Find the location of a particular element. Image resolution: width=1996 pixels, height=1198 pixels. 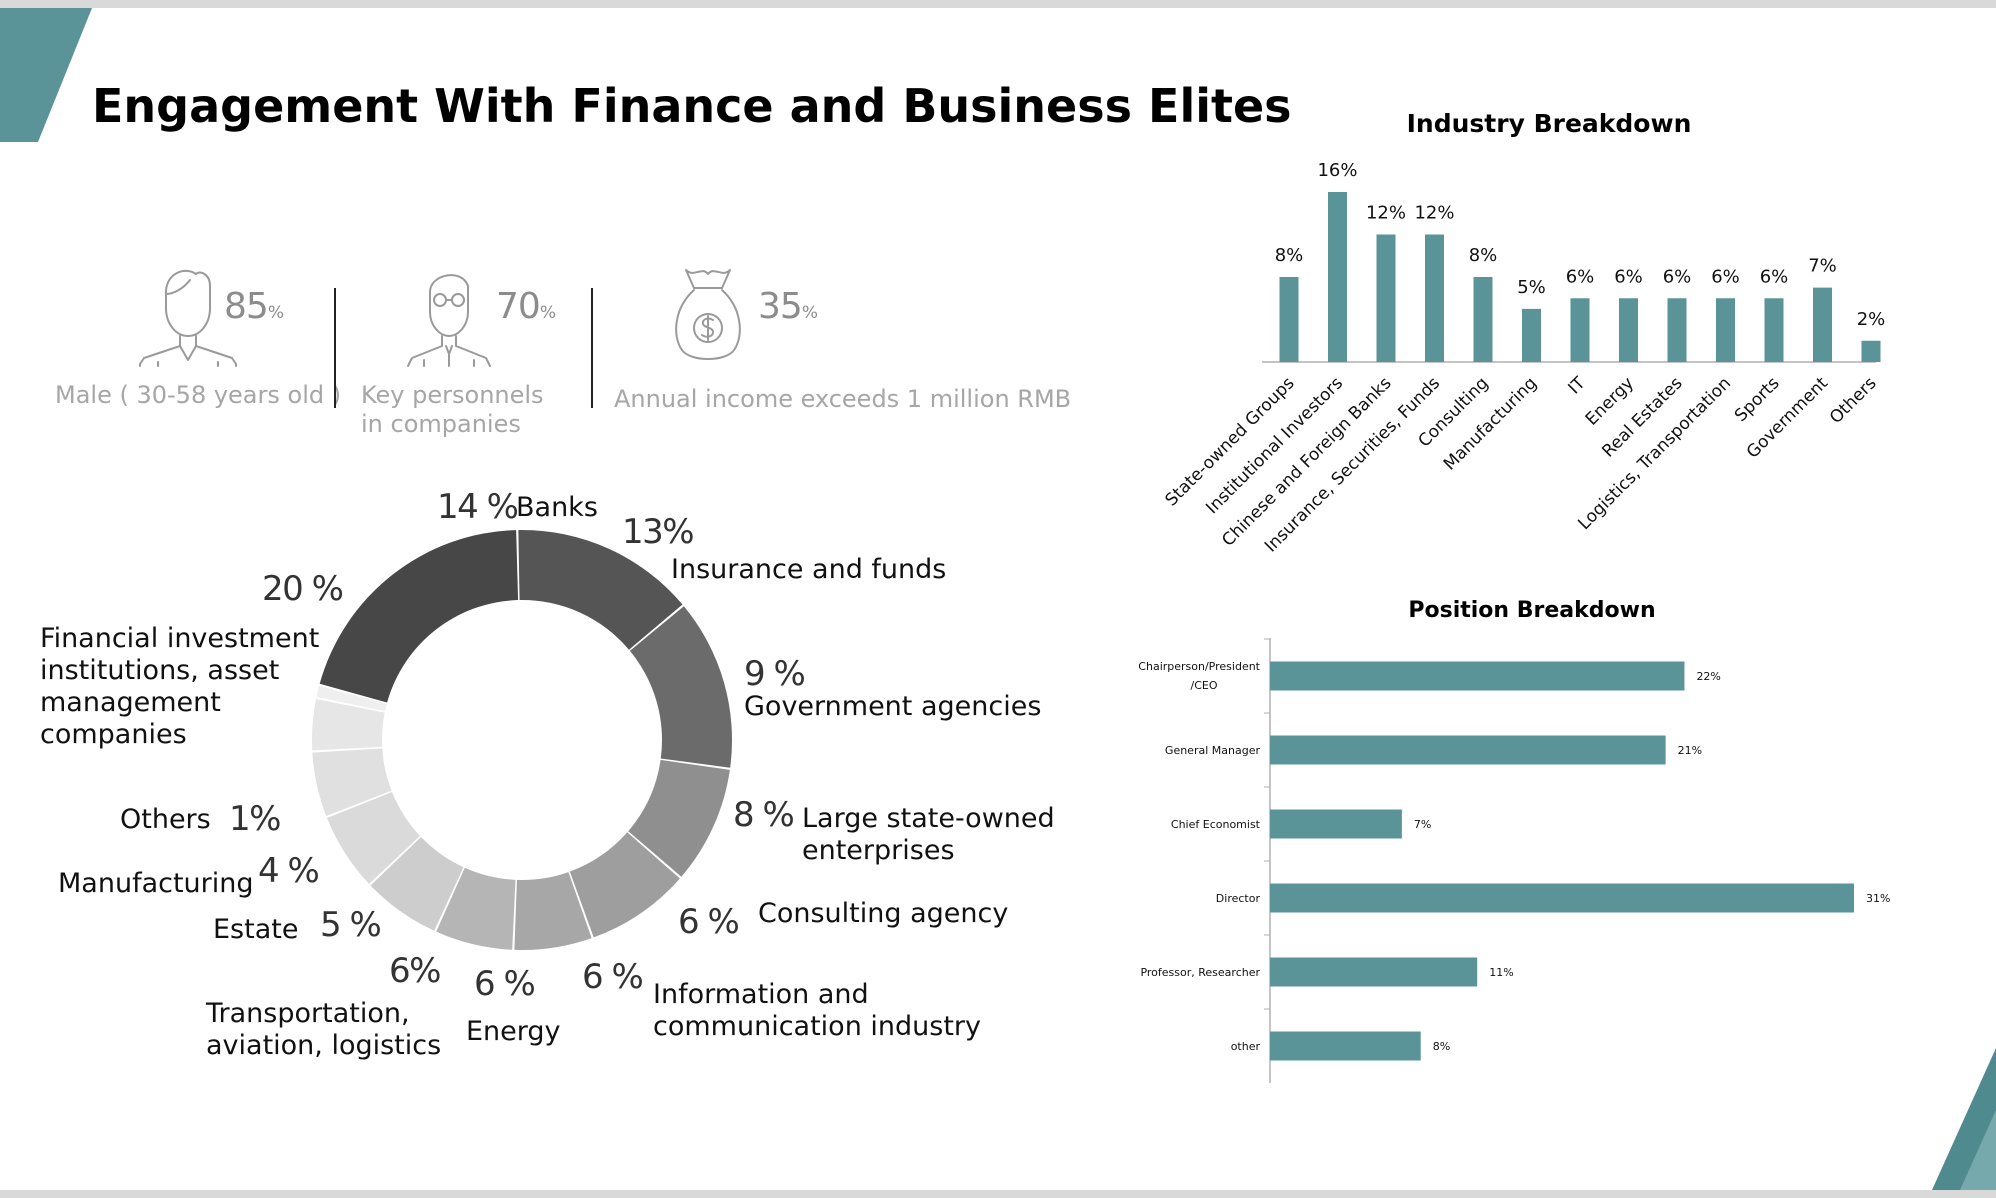

stat-value-income: 35% is located at coordinates (788, 306).